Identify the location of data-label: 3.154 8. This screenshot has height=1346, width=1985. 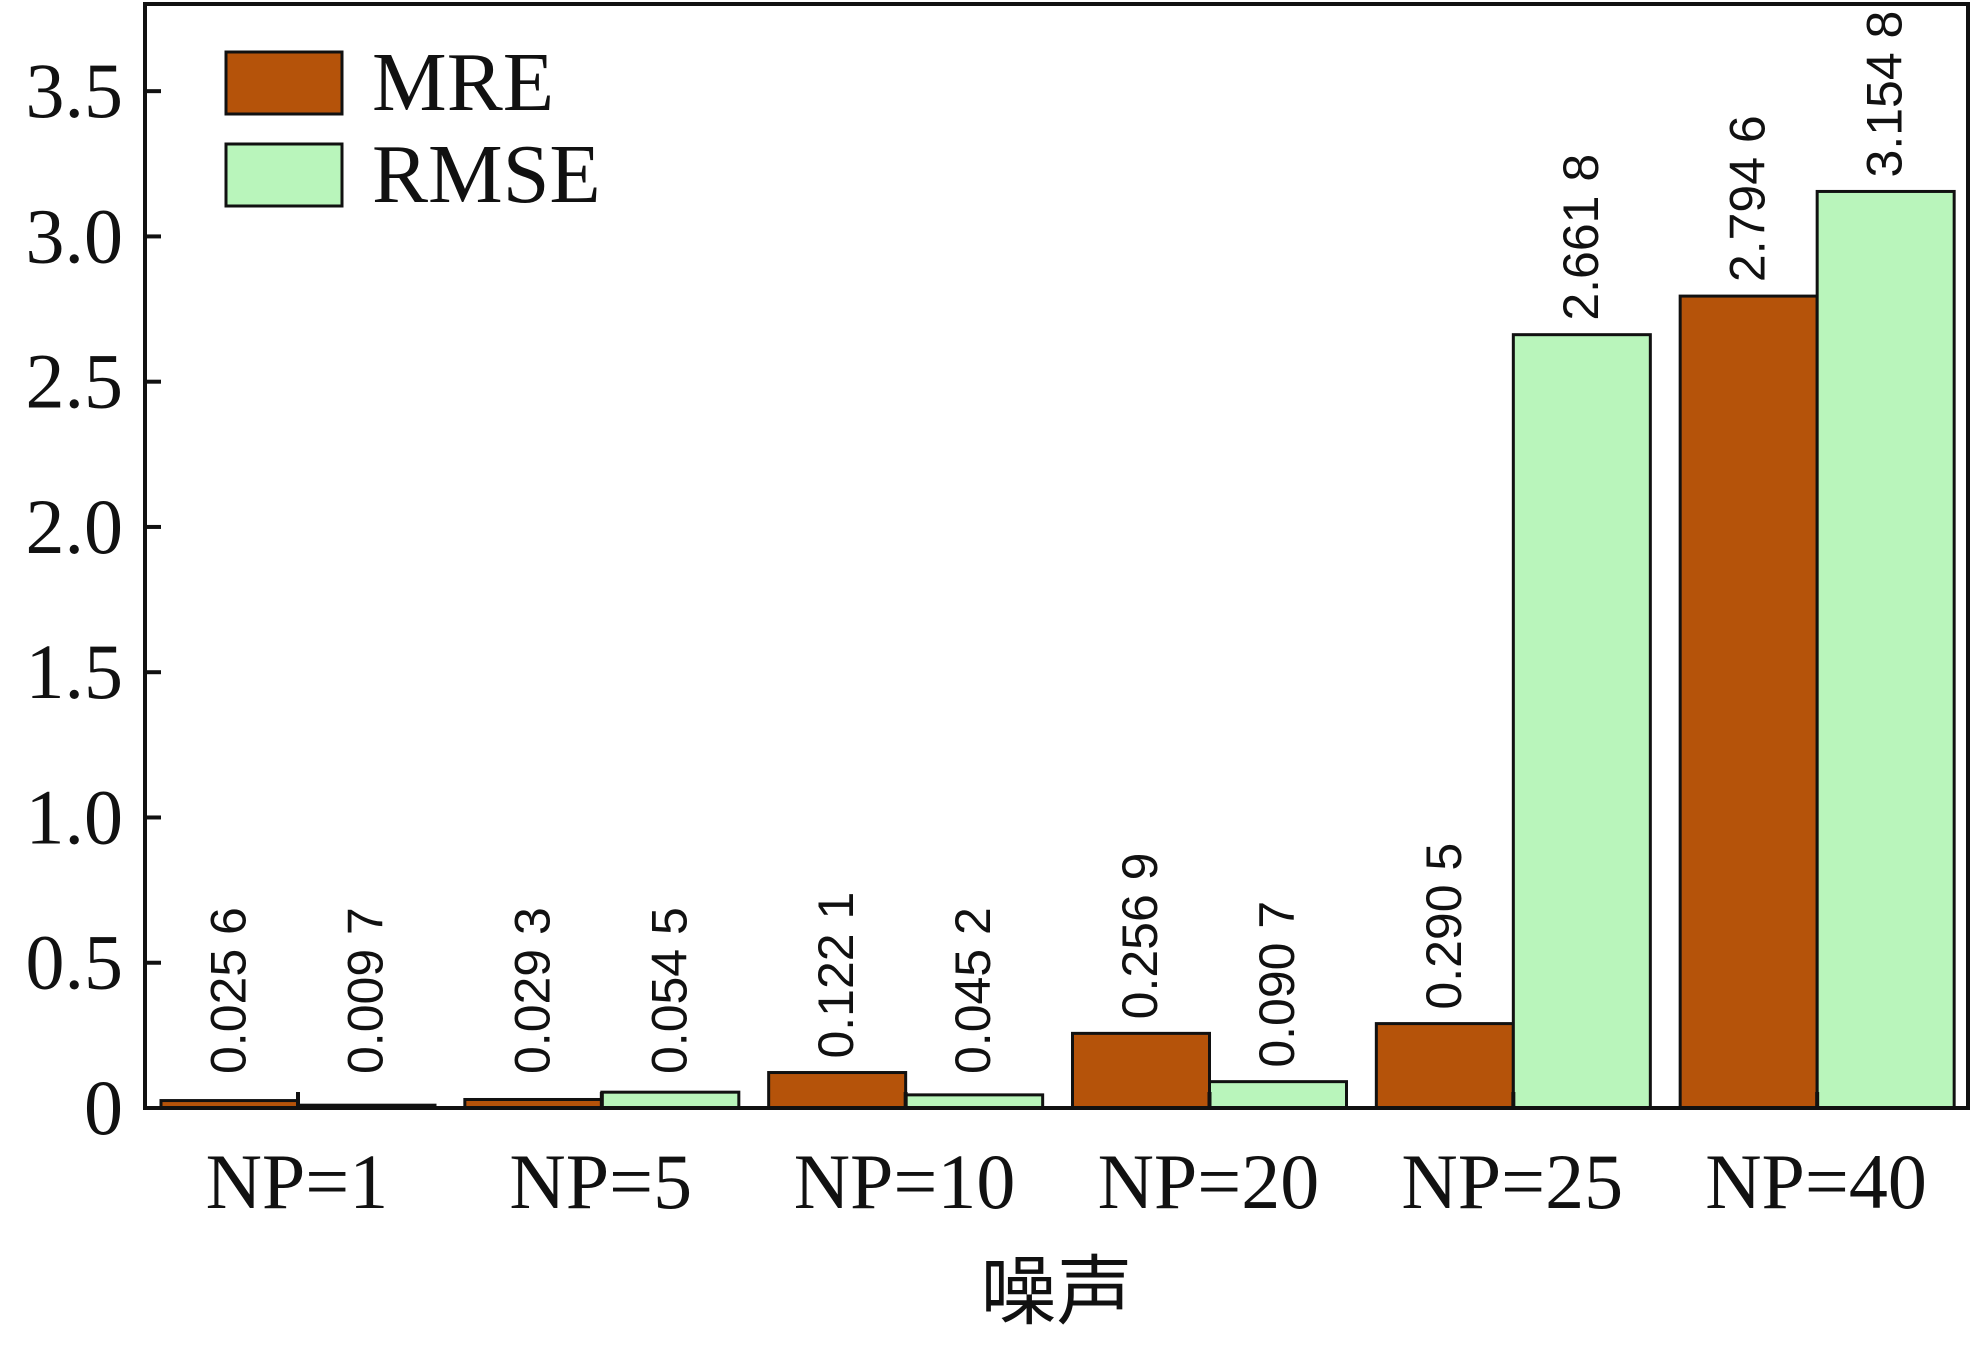
(1885, 94).